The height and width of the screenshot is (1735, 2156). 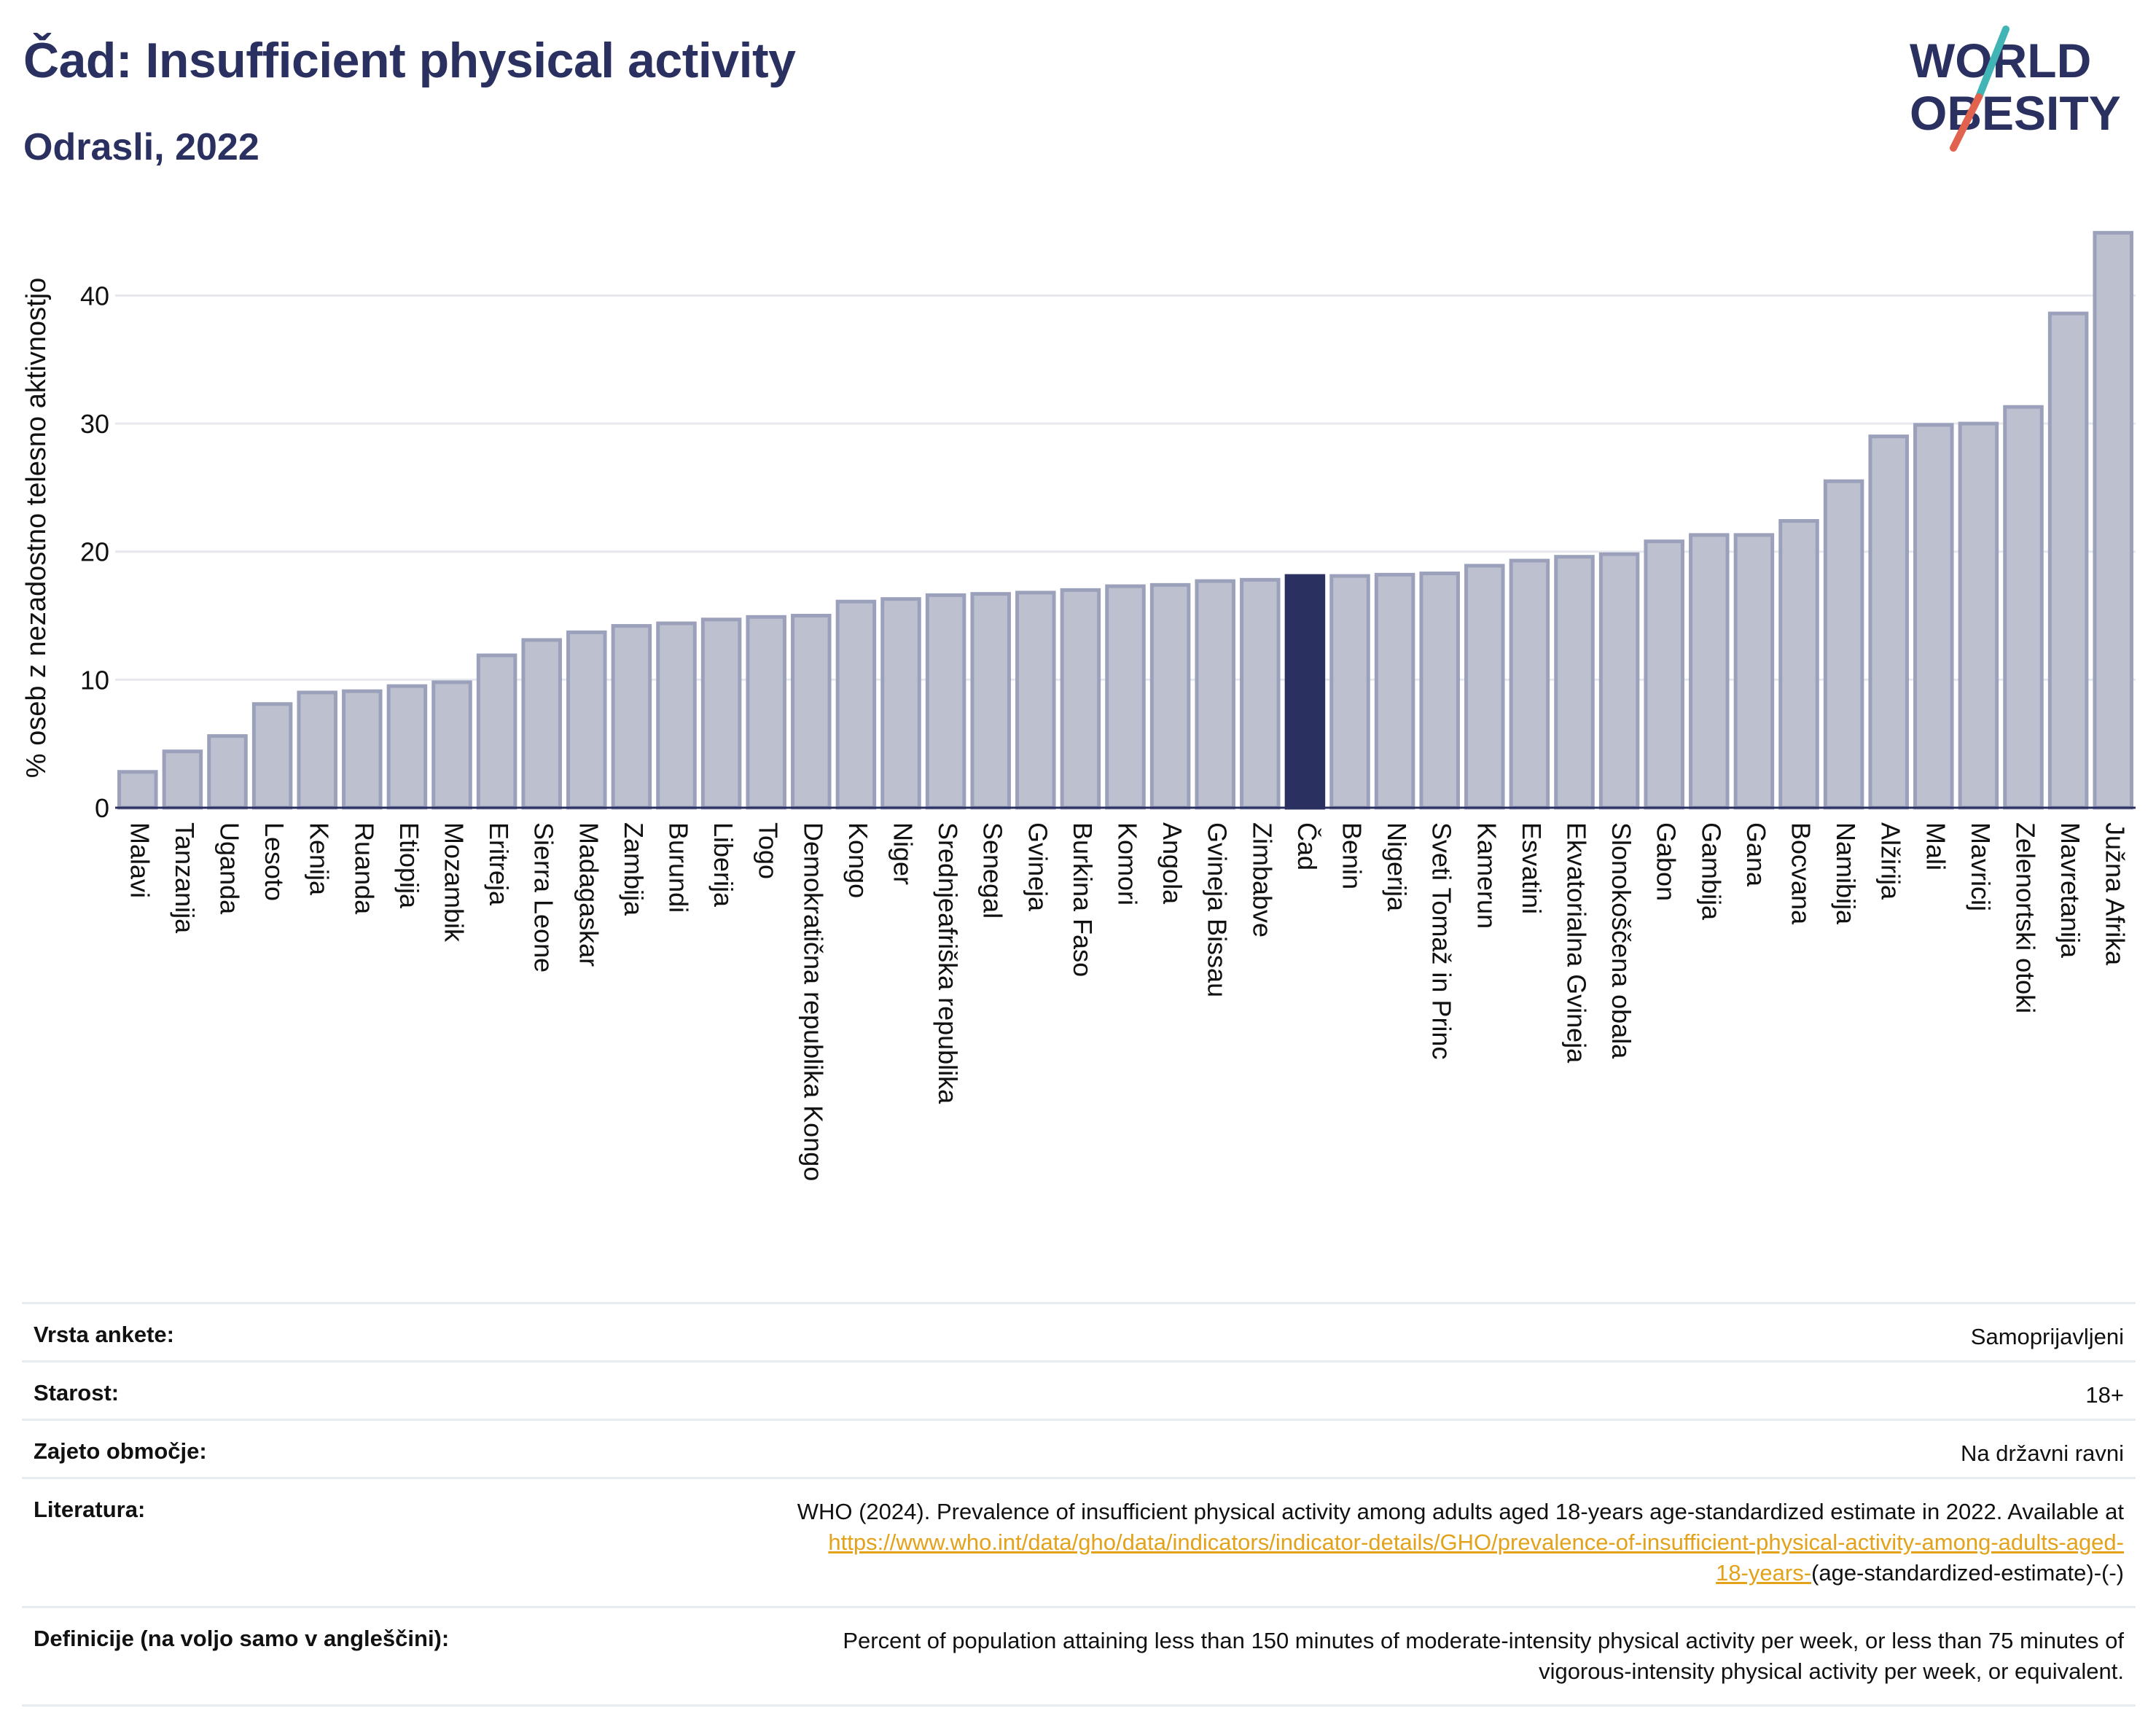 What do you see at coordinates (544, 897) in the screenshot?
I see `x-tick-label: Sierra Leone` at bounding box center [544, 897].